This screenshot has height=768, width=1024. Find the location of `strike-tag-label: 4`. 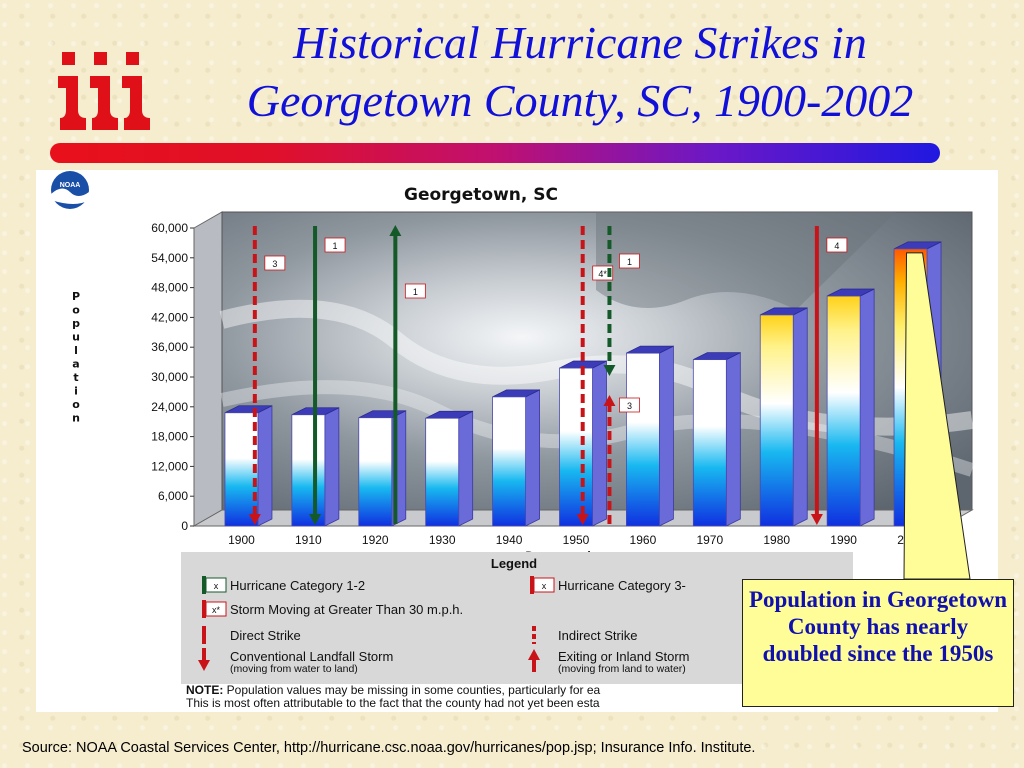

strike-tag-label: 4 is located at coordinates (836, 246).